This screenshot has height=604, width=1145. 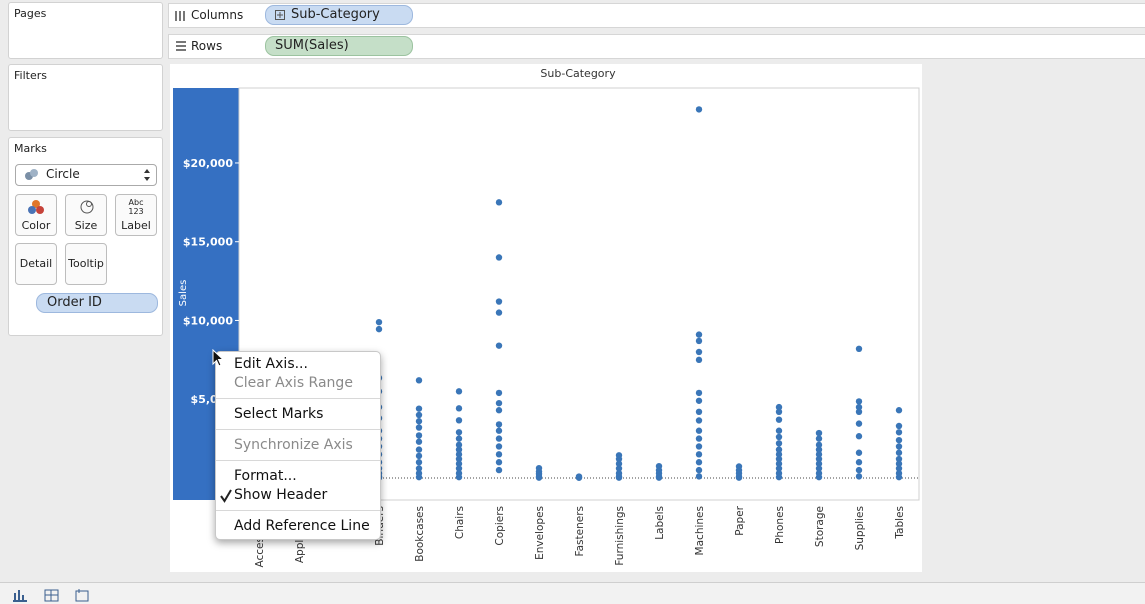 What do you see at coordinates (36, 215) in the screenshot?
I see `color-button: Color` at bounding box center [36, 215].